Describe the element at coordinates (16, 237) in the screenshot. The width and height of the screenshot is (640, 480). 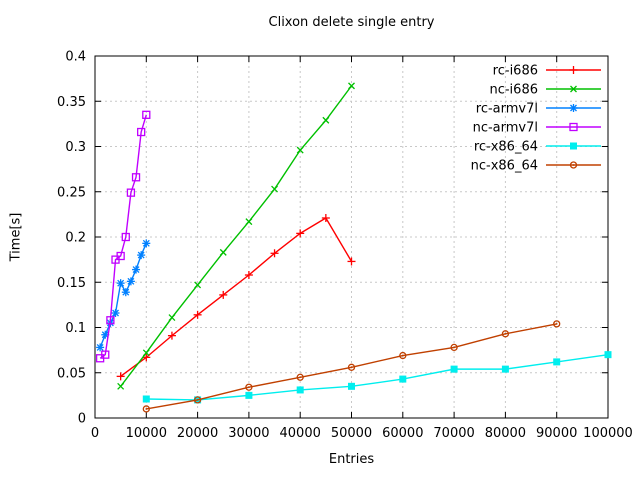
I see `y-axis-label: Time[s]` at that location.